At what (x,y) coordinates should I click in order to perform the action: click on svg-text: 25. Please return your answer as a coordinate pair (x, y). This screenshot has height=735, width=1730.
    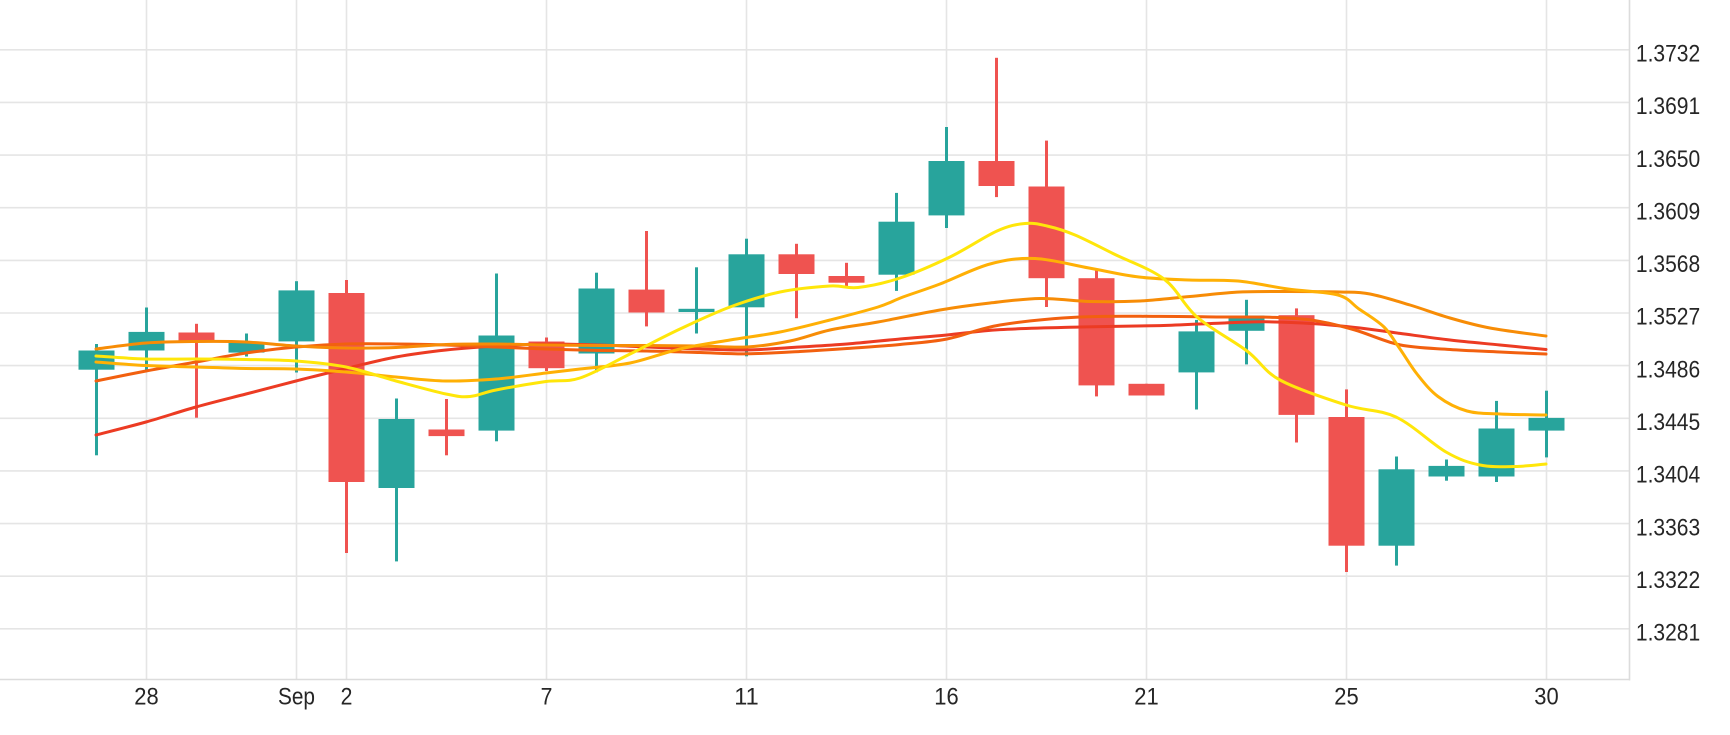
    Looking at the image, I should click on (1346, 696).